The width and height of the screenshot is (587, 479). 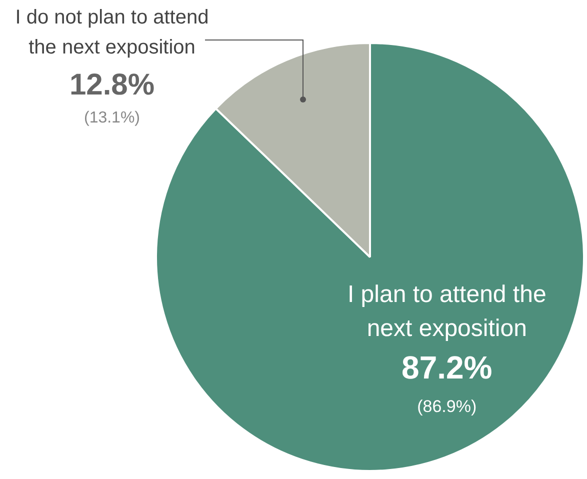 What do you see at coordinates (446, 311) in the screenshot?
I see `slice-label: I plan to attend the next exposition` at bounding box center [446, 311].